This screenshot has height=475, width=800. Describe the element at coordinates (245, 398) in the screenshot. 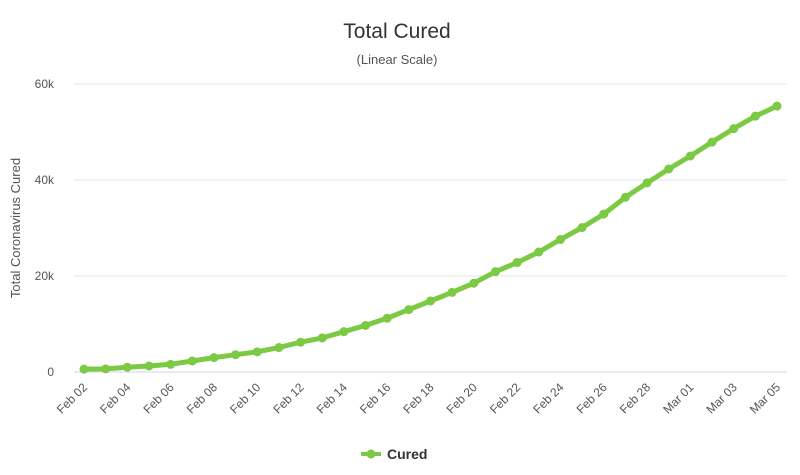

I see `x-tick-label: Feb 10` at that location.